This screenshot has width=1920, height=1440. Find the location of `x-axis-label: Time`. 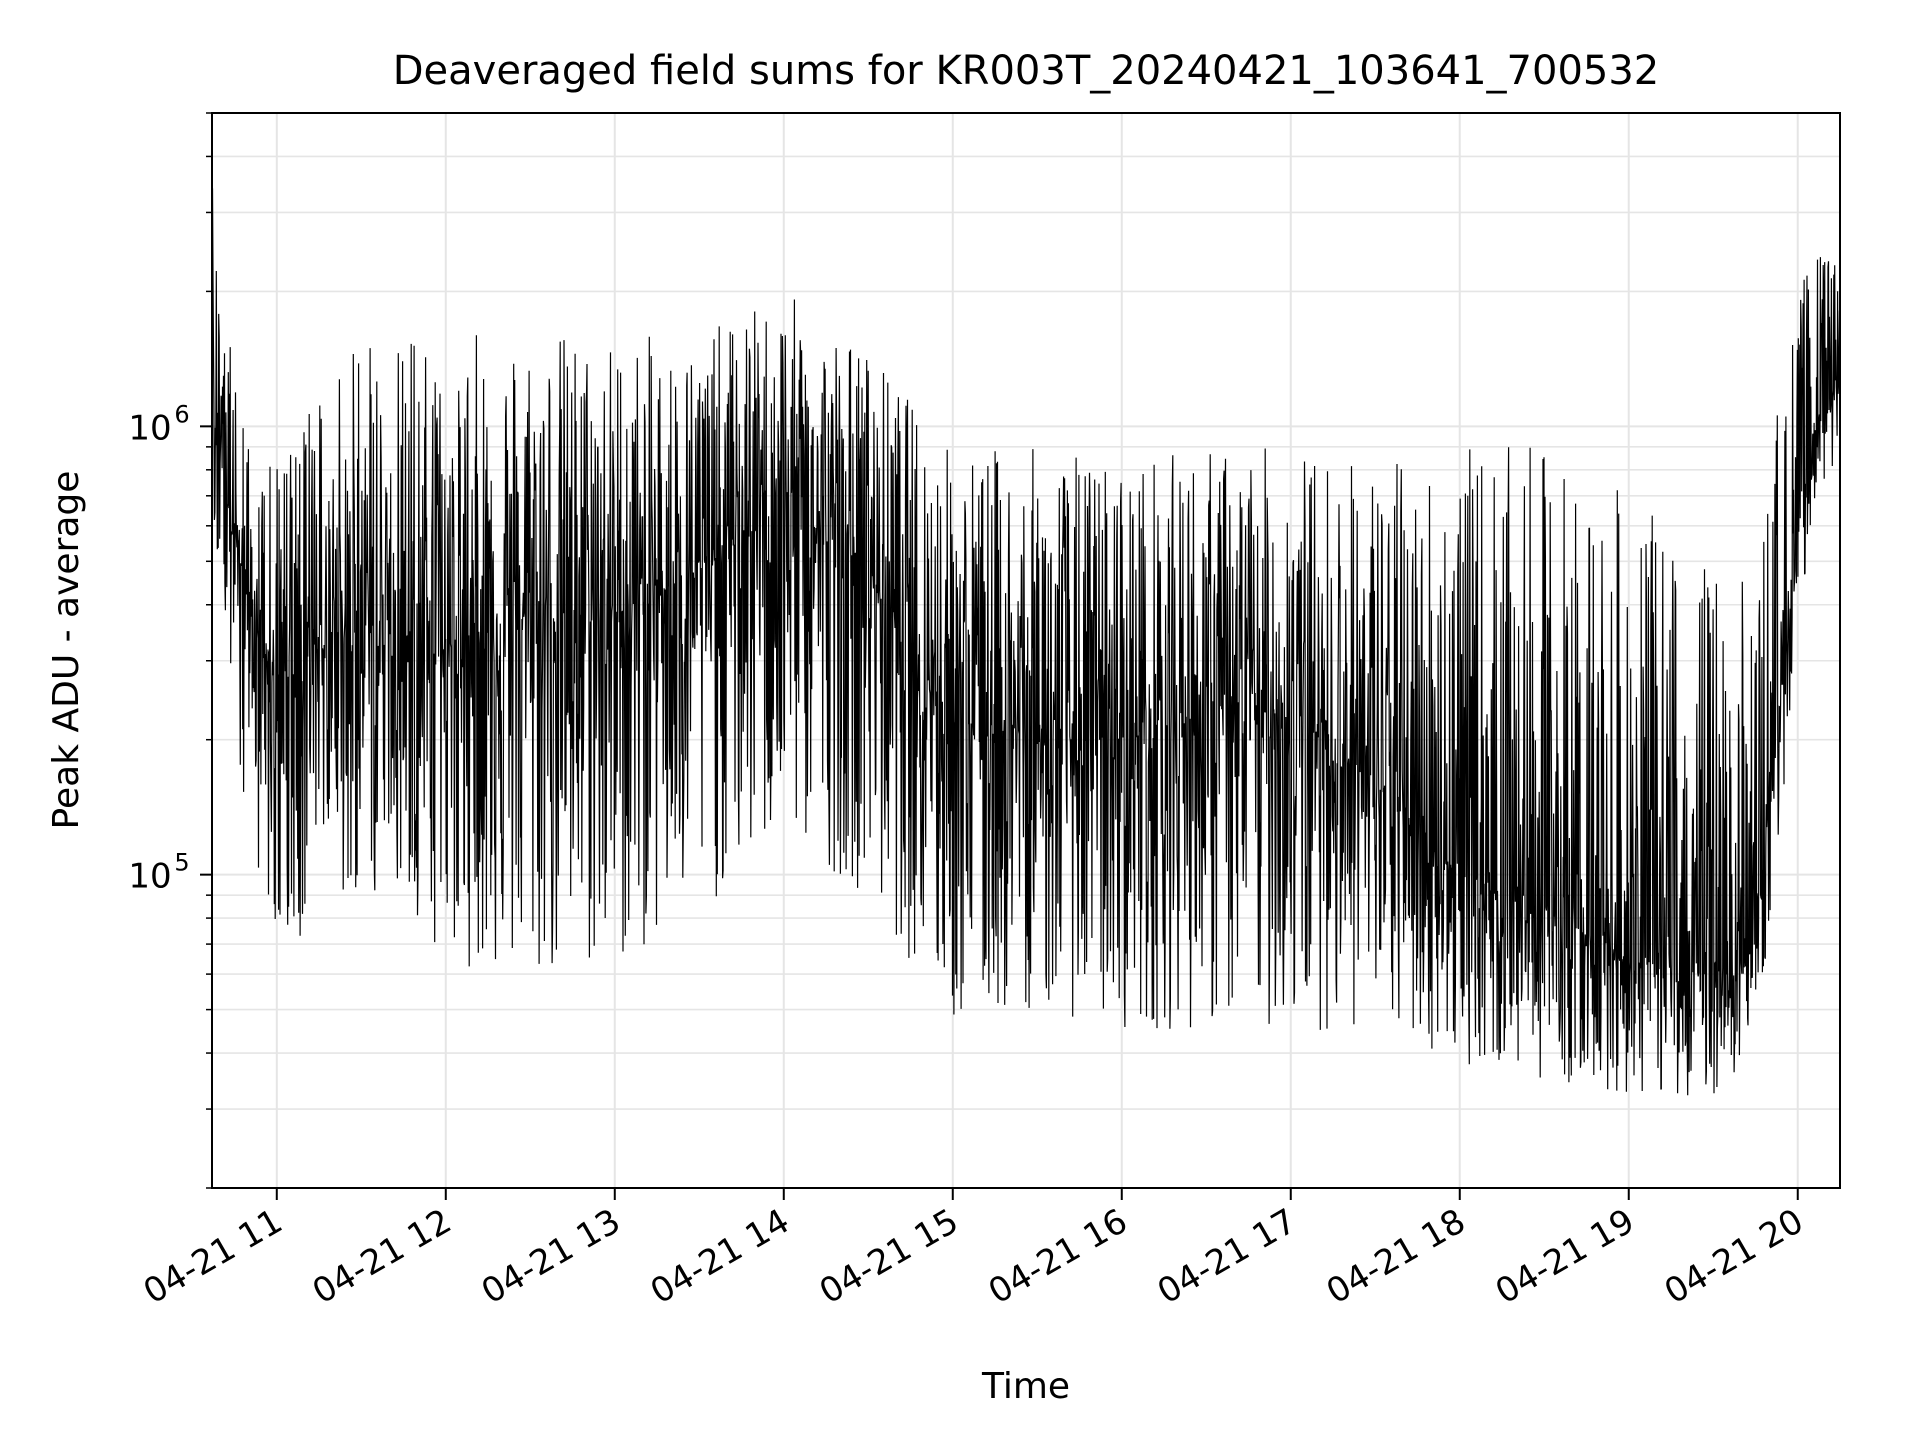

x-axis-label: Time is located at coordinates (1025, 1386).